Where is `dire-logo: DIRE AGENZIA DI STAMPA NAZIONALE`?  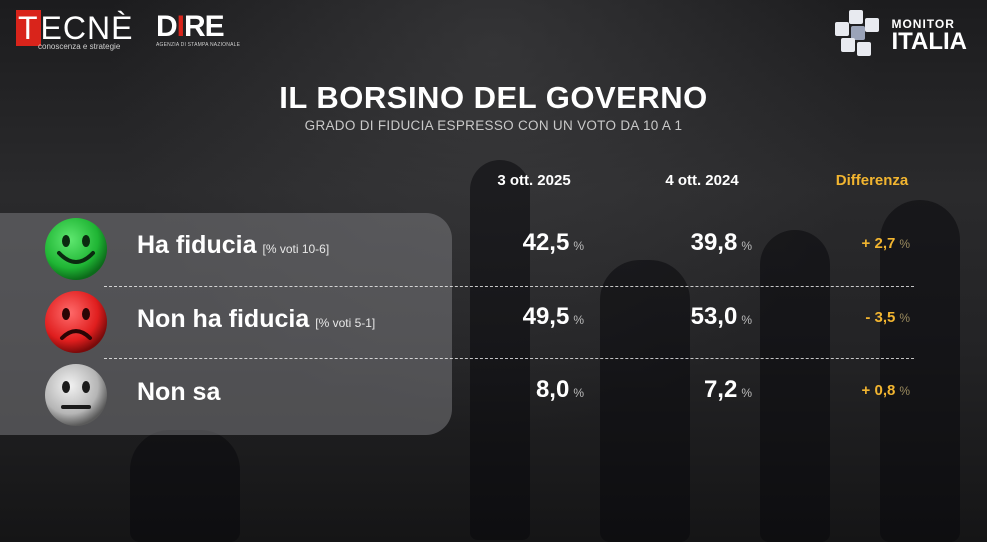 dire-logo: DIRE AGENZIA DI STAMPA NAZIONALE is located at coordinates (198, 29).